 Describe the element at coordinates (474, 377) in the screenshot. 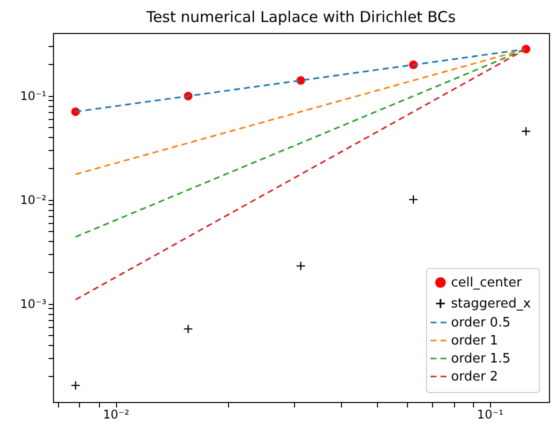

I see `legend-label: order 2` at that location.